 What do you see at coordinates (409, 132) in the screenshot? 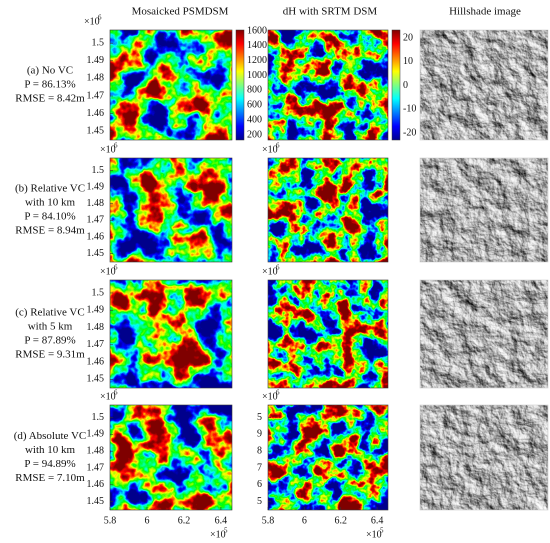
I see `colorbar-label: -20` at bounding box center [409, 132].